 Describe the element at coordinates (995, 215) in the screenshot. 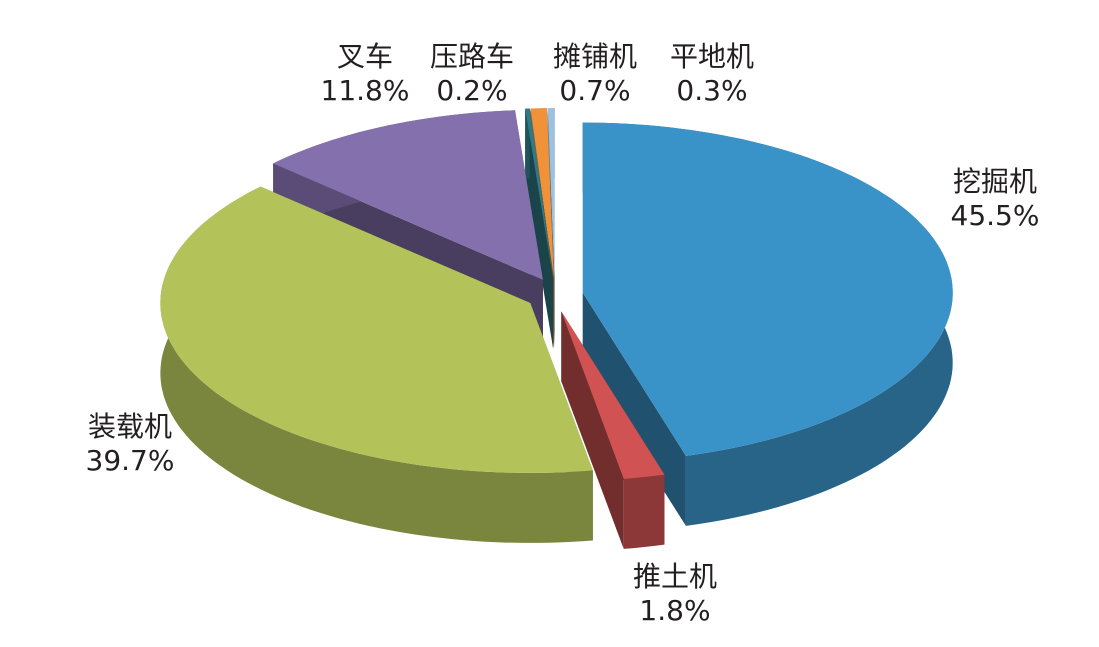

I see `value-label: 45.5%` at that location.